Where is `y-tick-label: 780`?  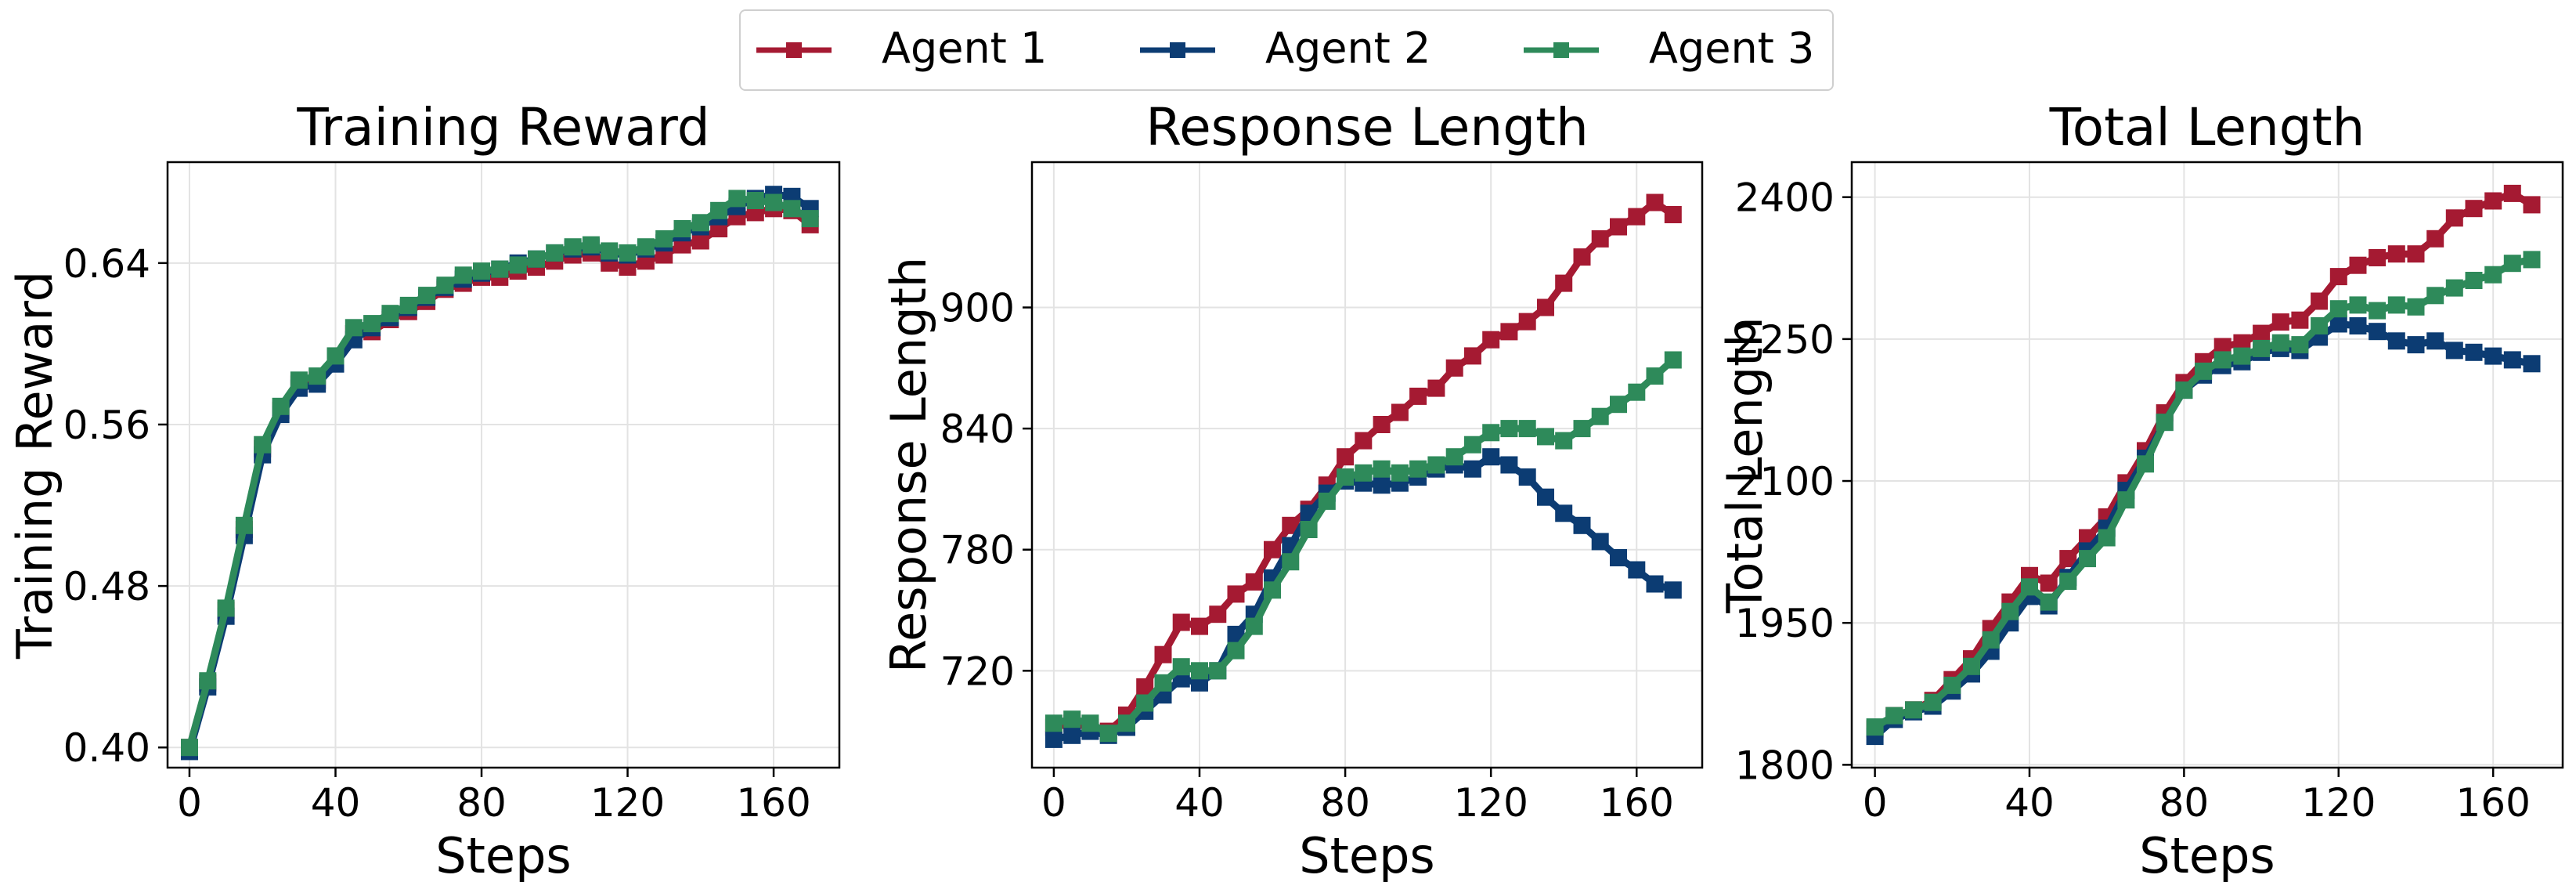
y-tick-label: 780 is located at coordinates (977, 550).